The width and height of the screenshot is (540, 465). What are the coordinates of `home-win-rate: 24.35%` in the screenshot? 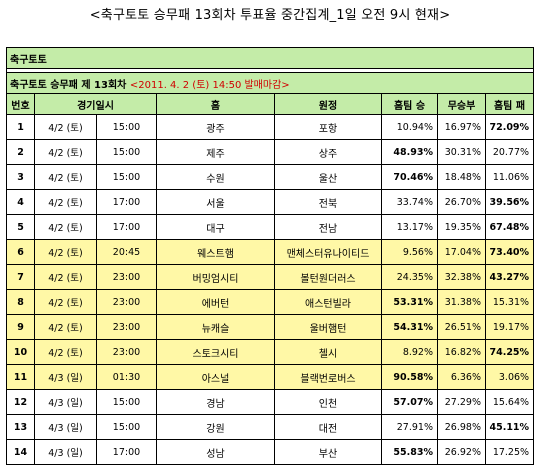 It's located at (409, 277).